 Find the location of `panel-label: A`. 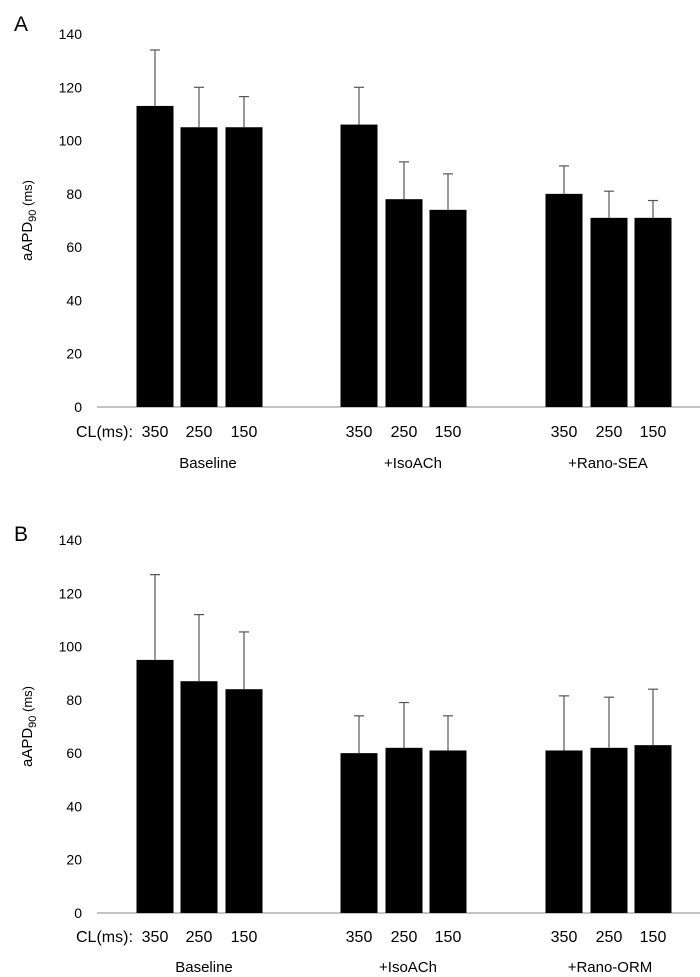

panel-label: A is located at coordinates (21, 24).